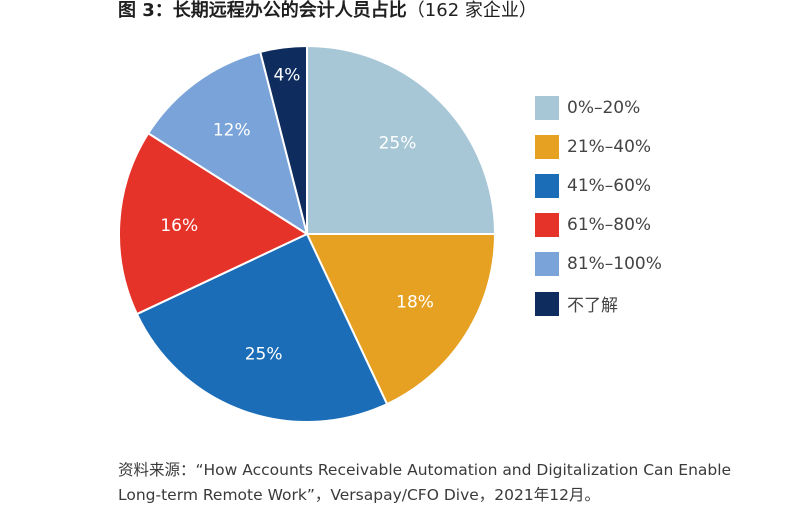  I want to click on legend-item: 61%–80%, so click(598, 225).